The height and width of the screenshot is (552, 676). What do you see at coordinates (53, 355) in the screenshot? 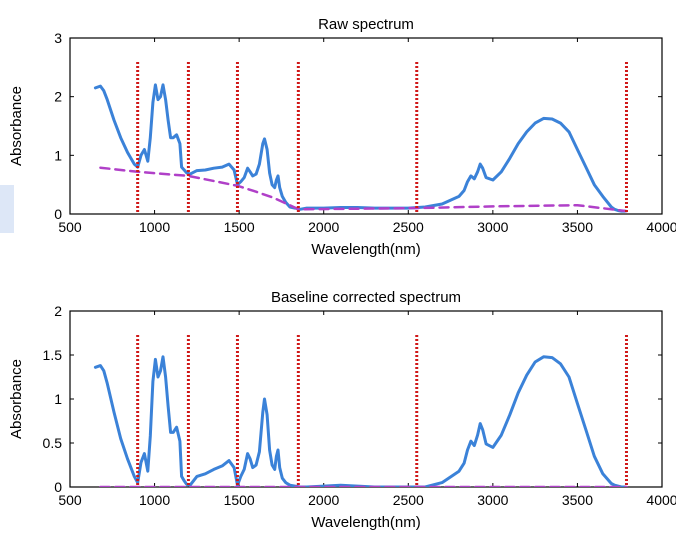
I see `y-tick-label: 1.5` at bounding box center [53, 355].